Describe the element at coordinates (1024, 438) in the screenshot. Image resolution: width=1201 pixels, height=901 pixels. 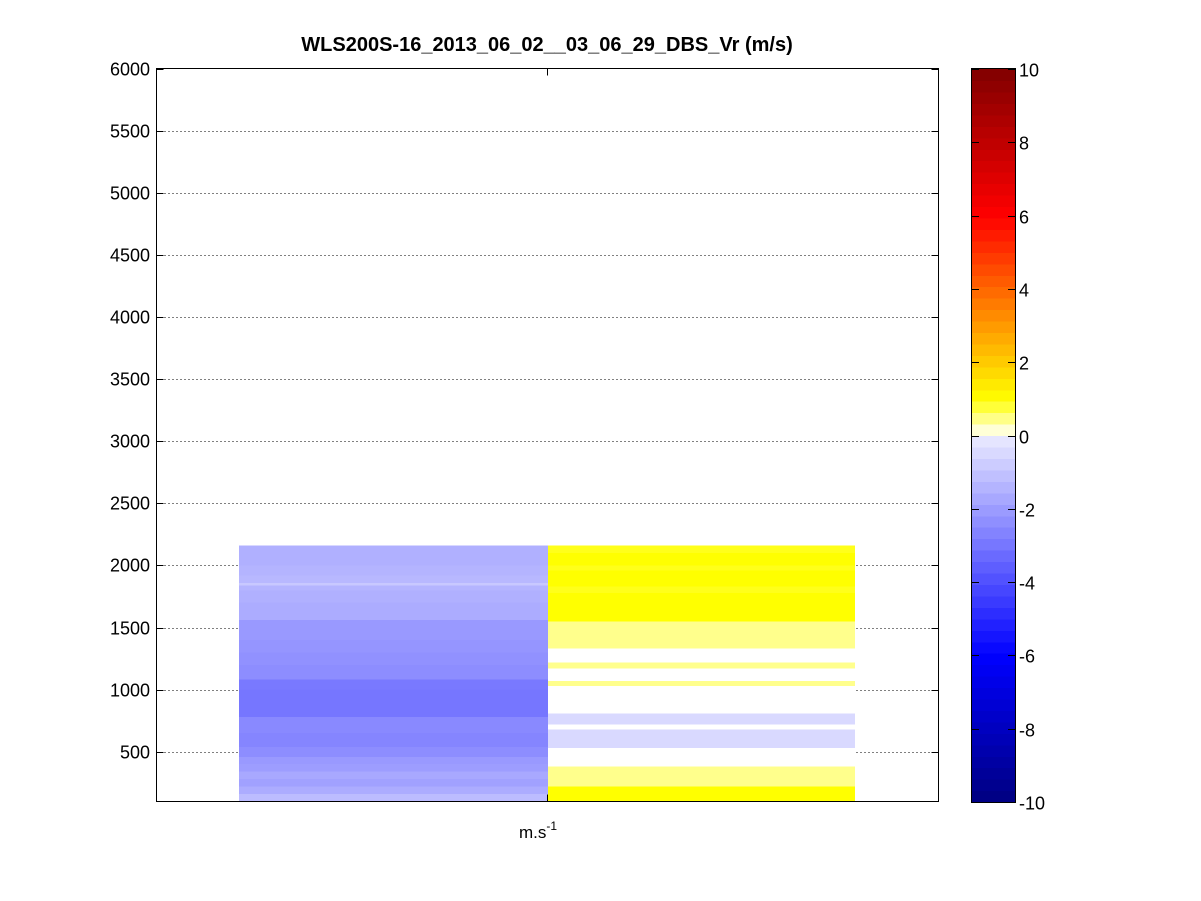
I see `colorbar-tick-label: 0` at that location.